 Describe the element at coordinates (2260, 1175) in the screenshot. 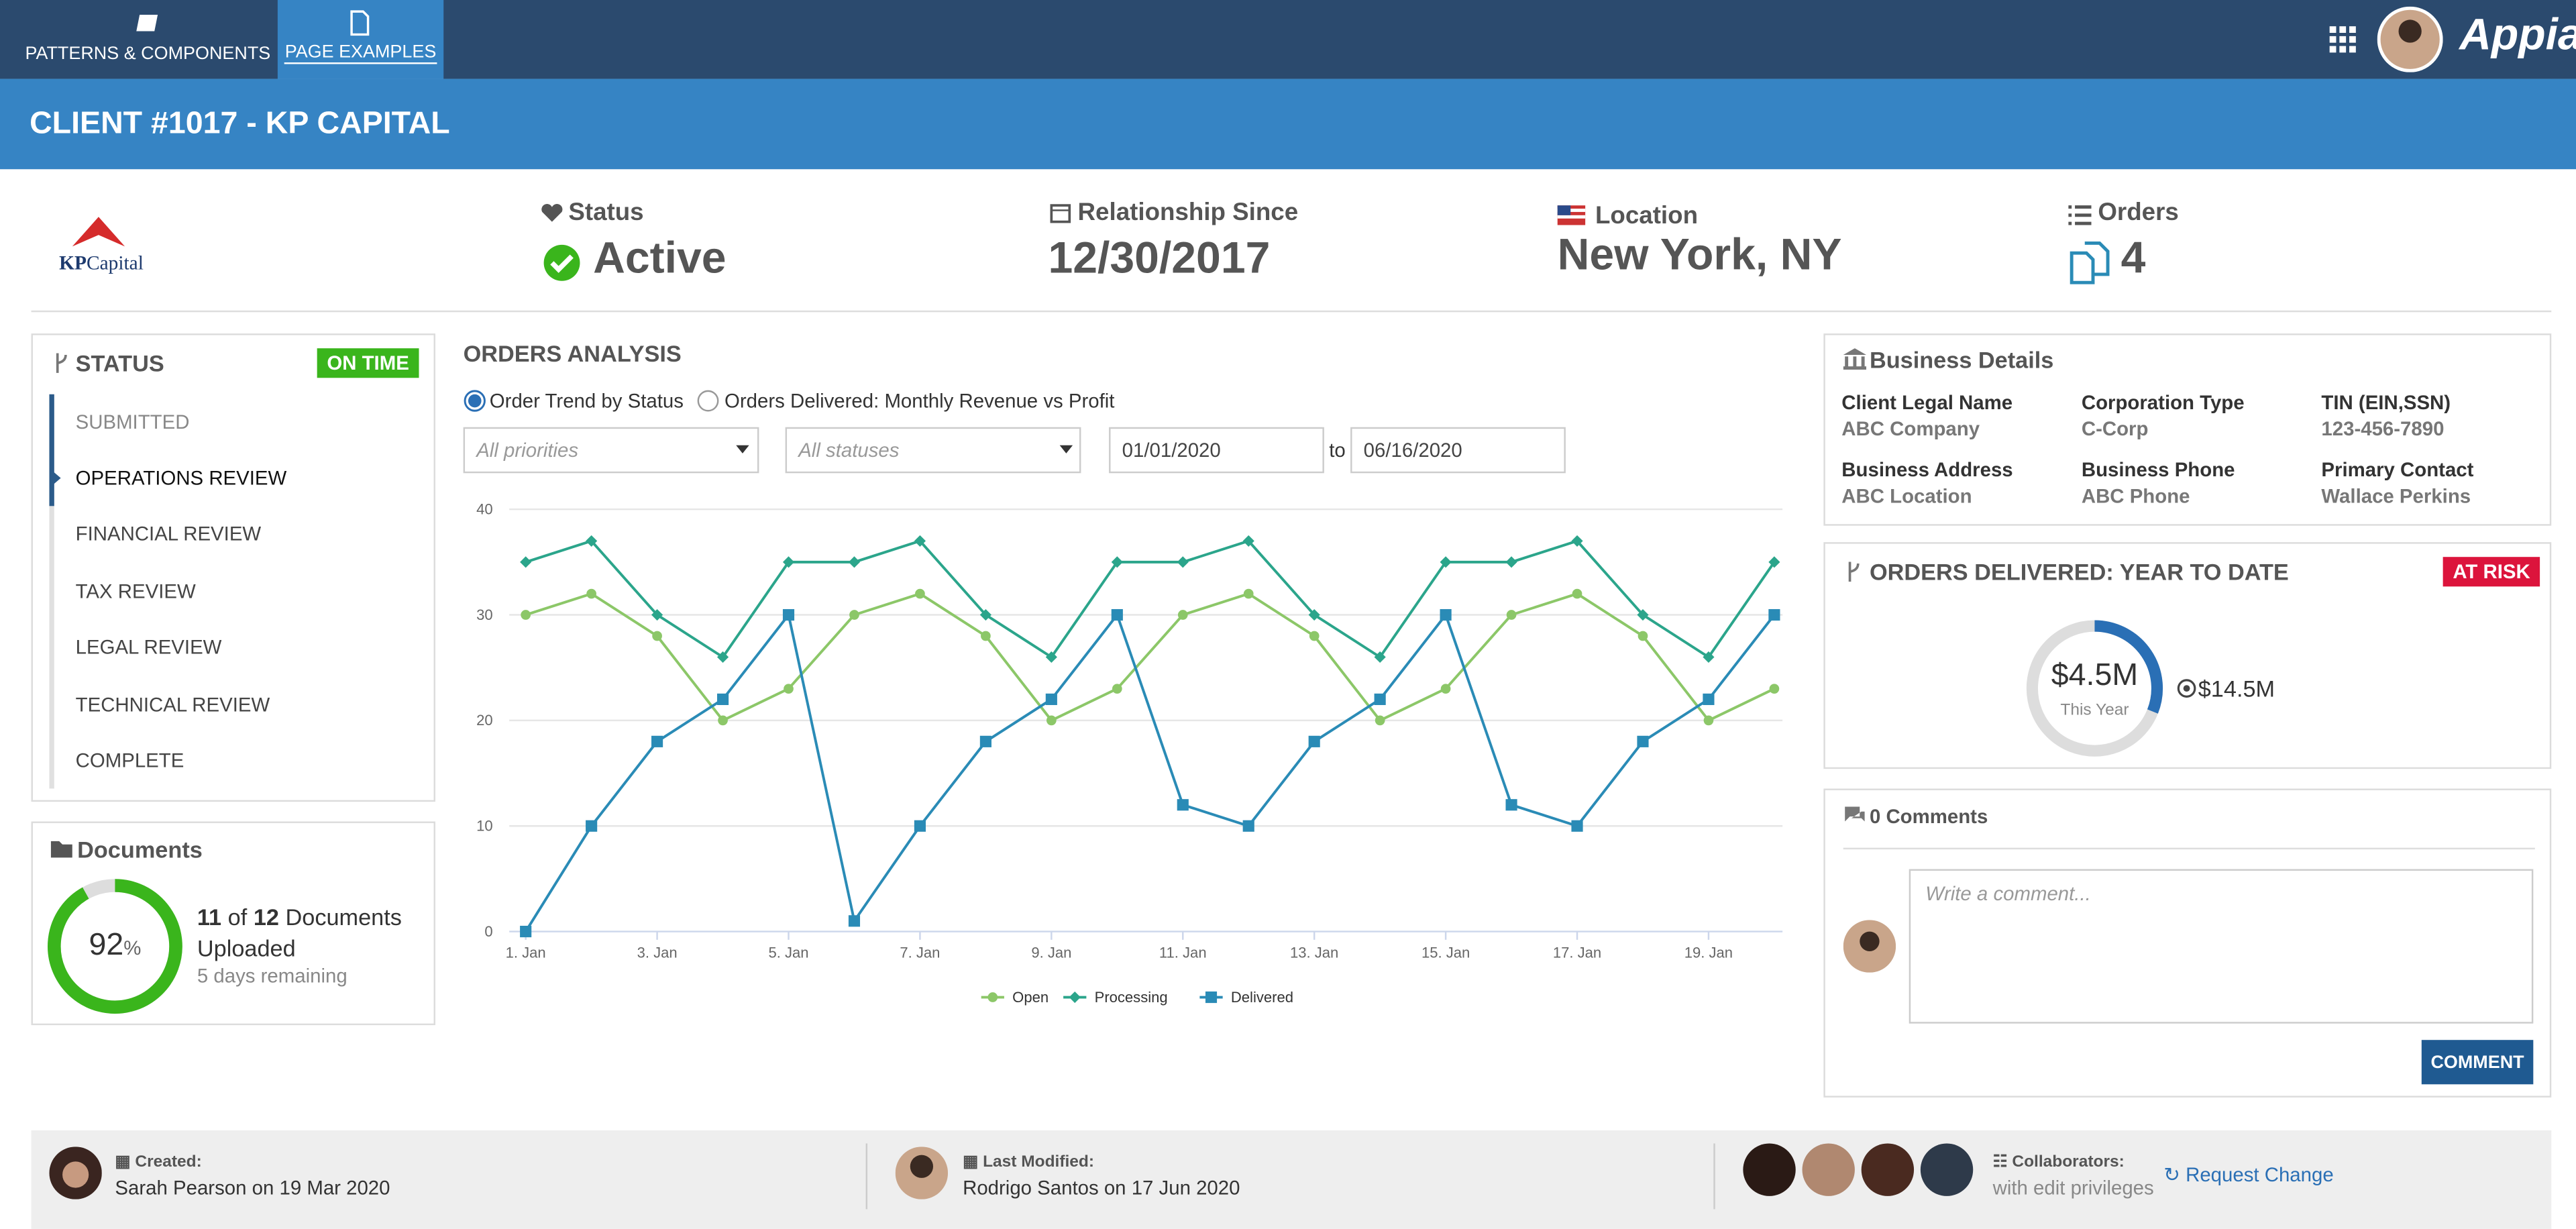

I see `link-label: Request Change` at that location.